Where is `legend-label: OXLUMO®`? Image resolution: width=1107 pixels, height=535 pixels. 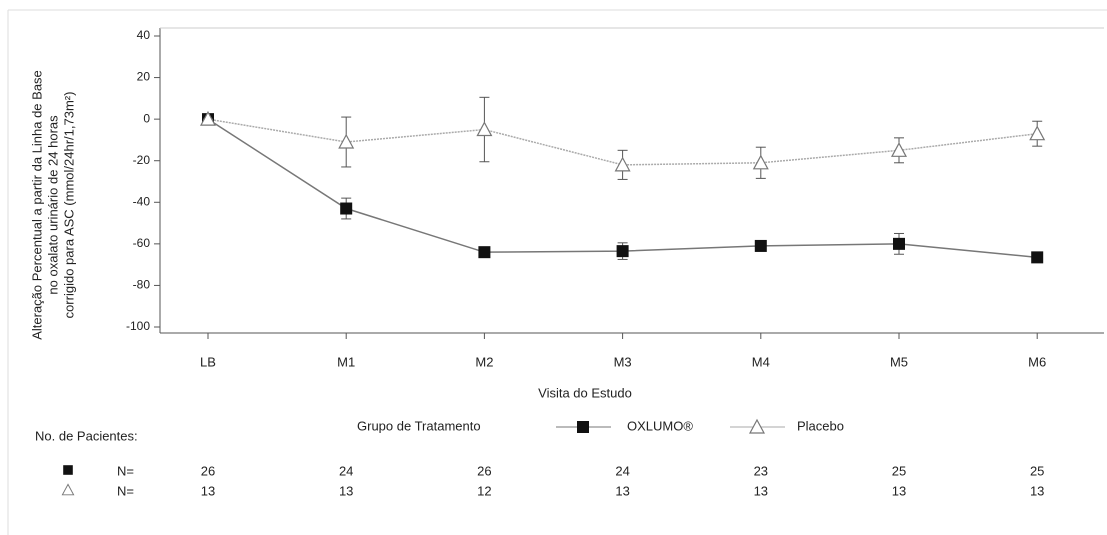 legend-label: OXLUMO® is located at coordinates (660, 425).